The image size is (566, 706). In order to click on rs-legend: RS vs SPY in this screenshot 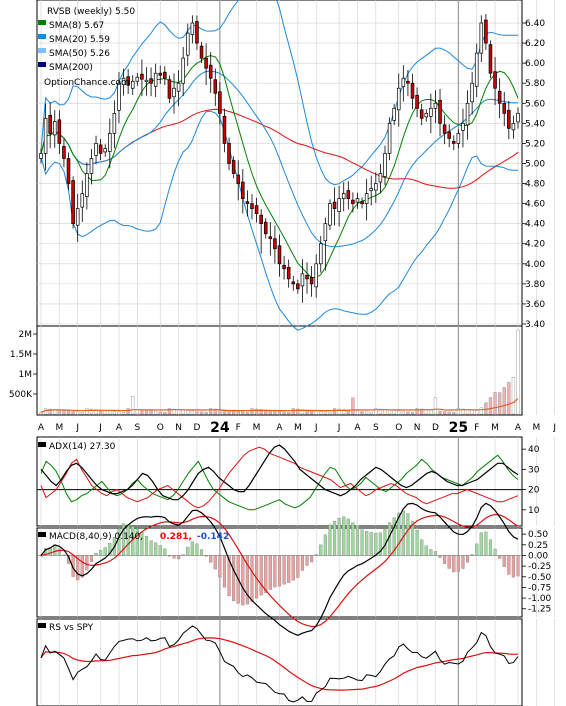, I will do `click(66, 628)`.